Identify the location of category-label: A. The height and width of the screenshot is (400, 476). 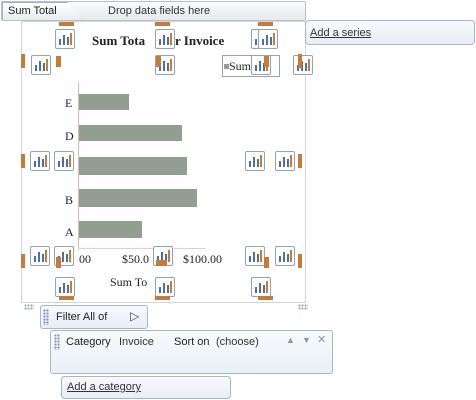
(69, 232).